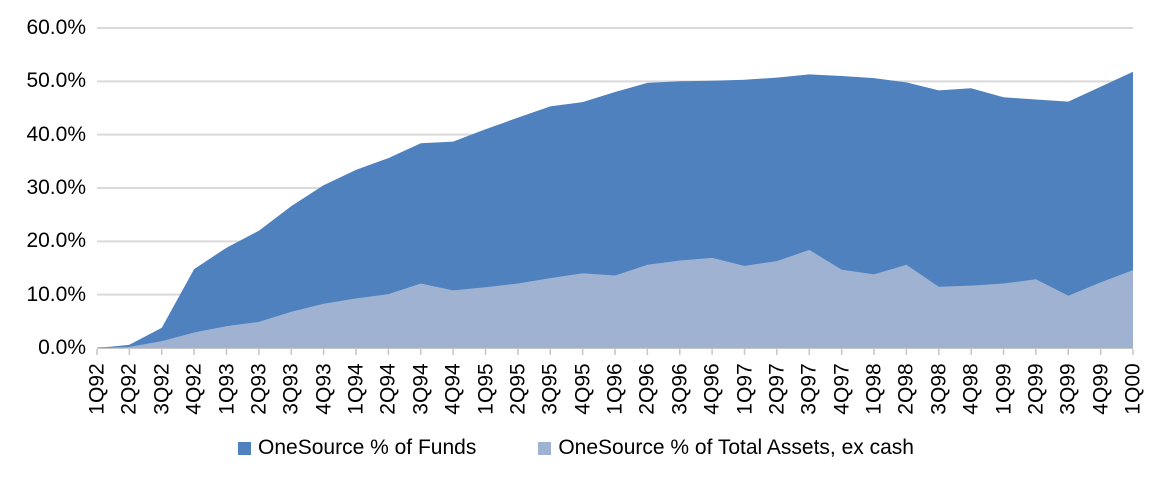 The width and height of the screenshot is (1152, 496). What do you see at coordinates (518, 389) in the screenshot?
I see `x-tick-label: 2Q95` at bounding box center [518, 389].